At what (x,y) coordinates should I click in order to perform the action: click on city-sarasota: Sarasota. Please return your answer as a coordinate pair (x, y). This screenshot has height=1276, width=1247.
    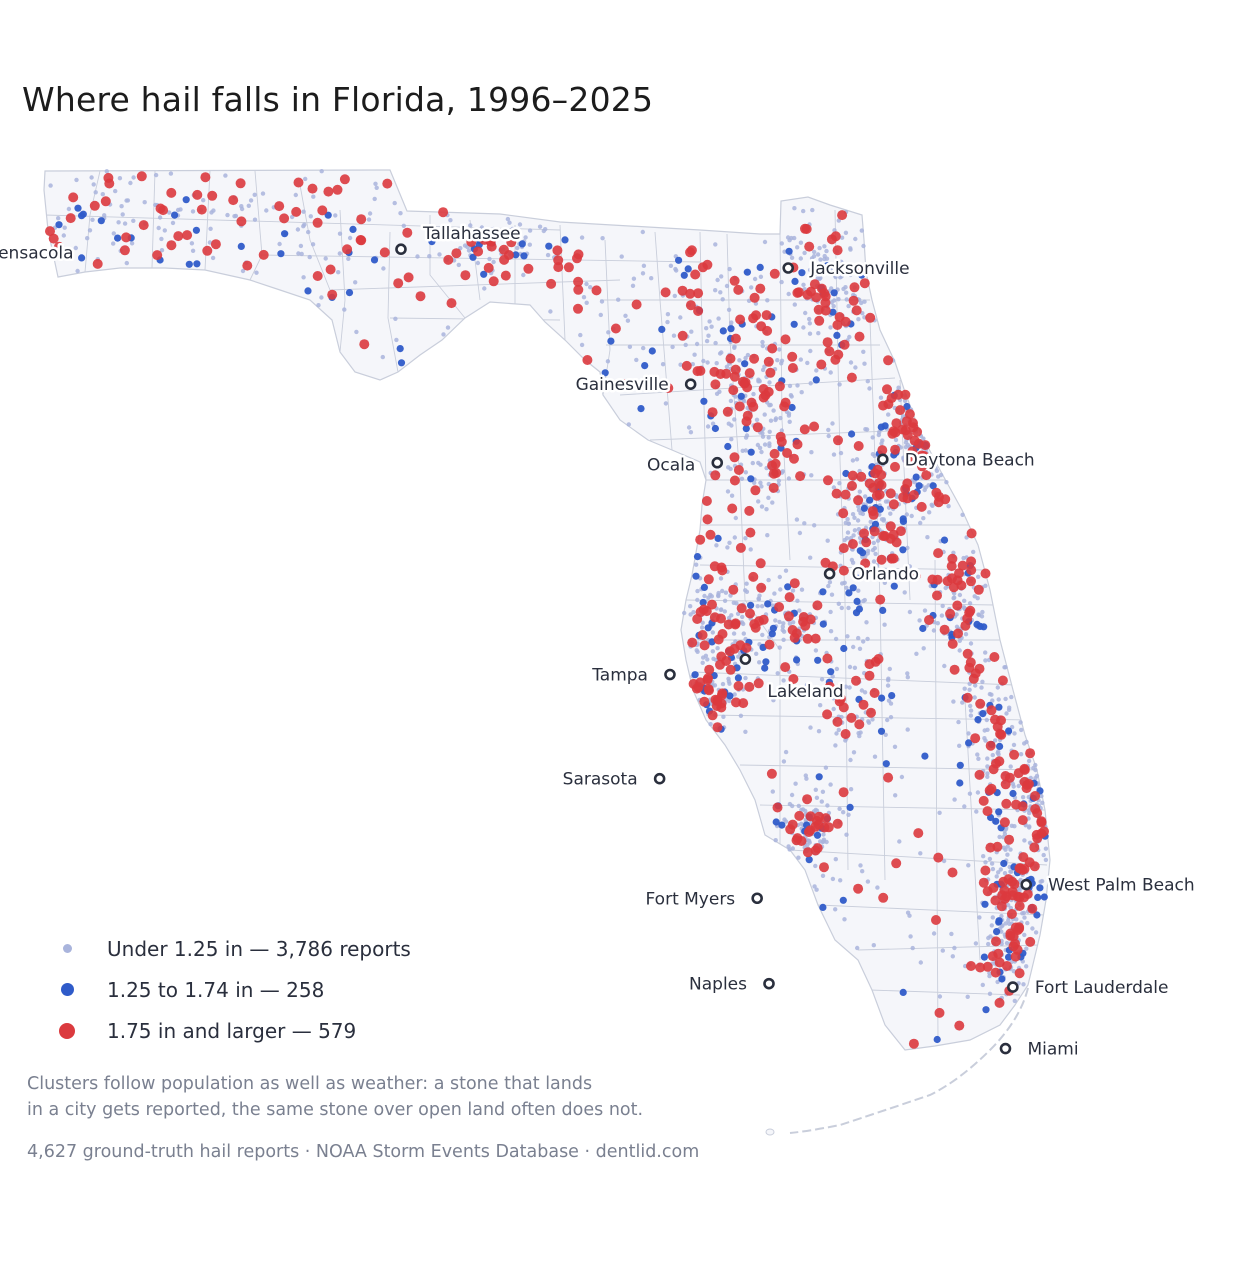
    Looking at the image, I should click on (613, 779).